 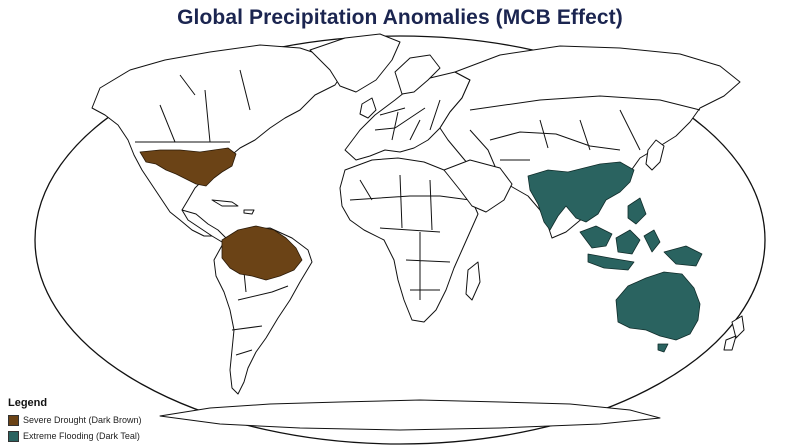 I want to click on legend-label-flooding: Extreme Flooding (Dark Teal), so click(x=81, y=436).